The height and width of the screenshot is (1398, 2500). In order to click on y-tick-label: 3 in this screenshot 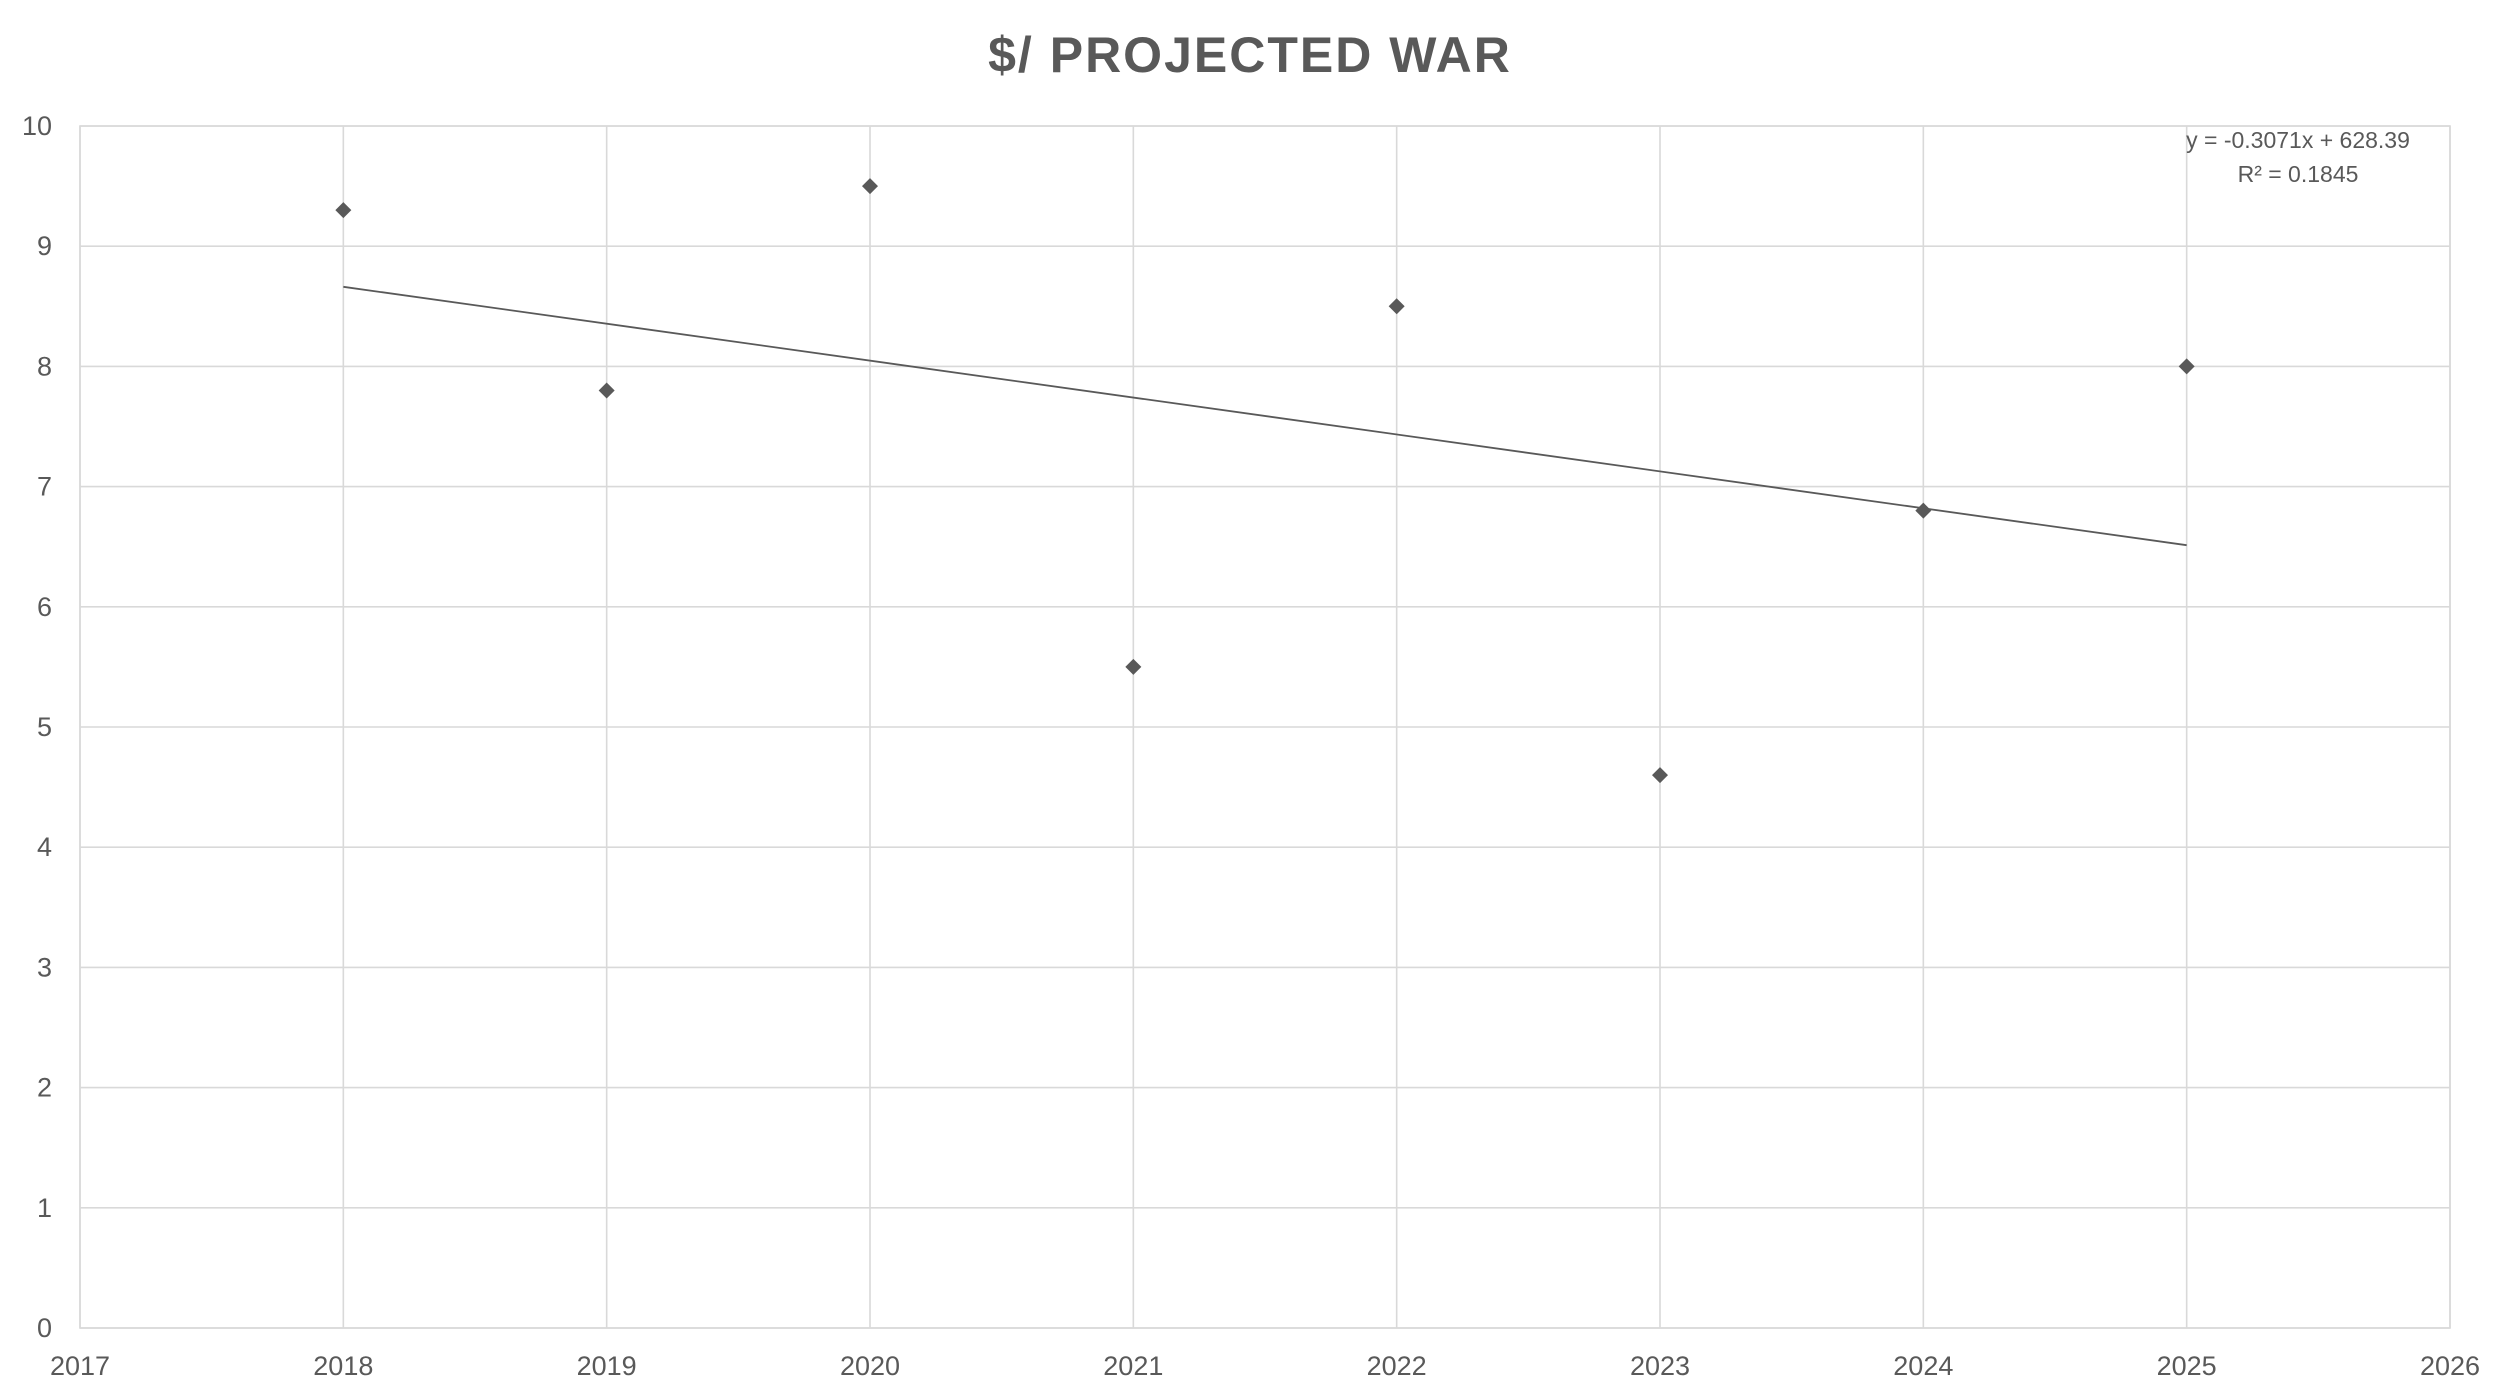, I will do `click(44, 967)`.